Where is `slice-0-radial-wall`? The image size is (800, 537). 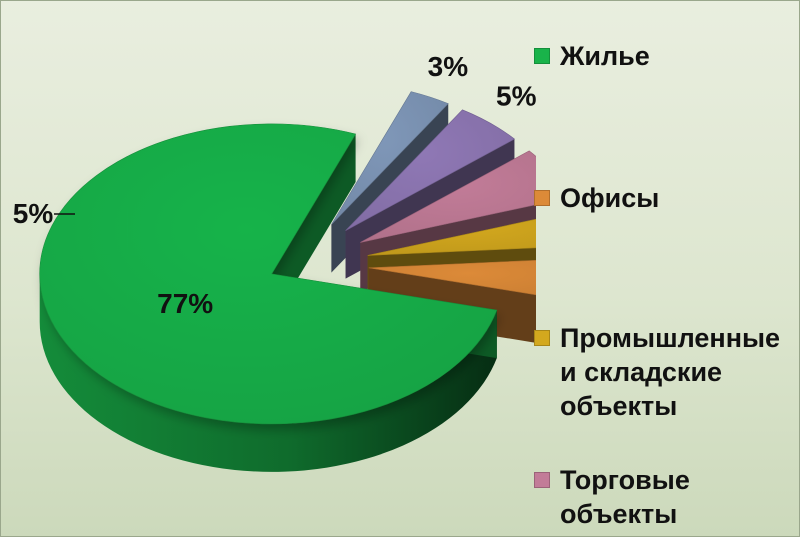
slice-0-radial-wall is located at coordinates (313, 228).